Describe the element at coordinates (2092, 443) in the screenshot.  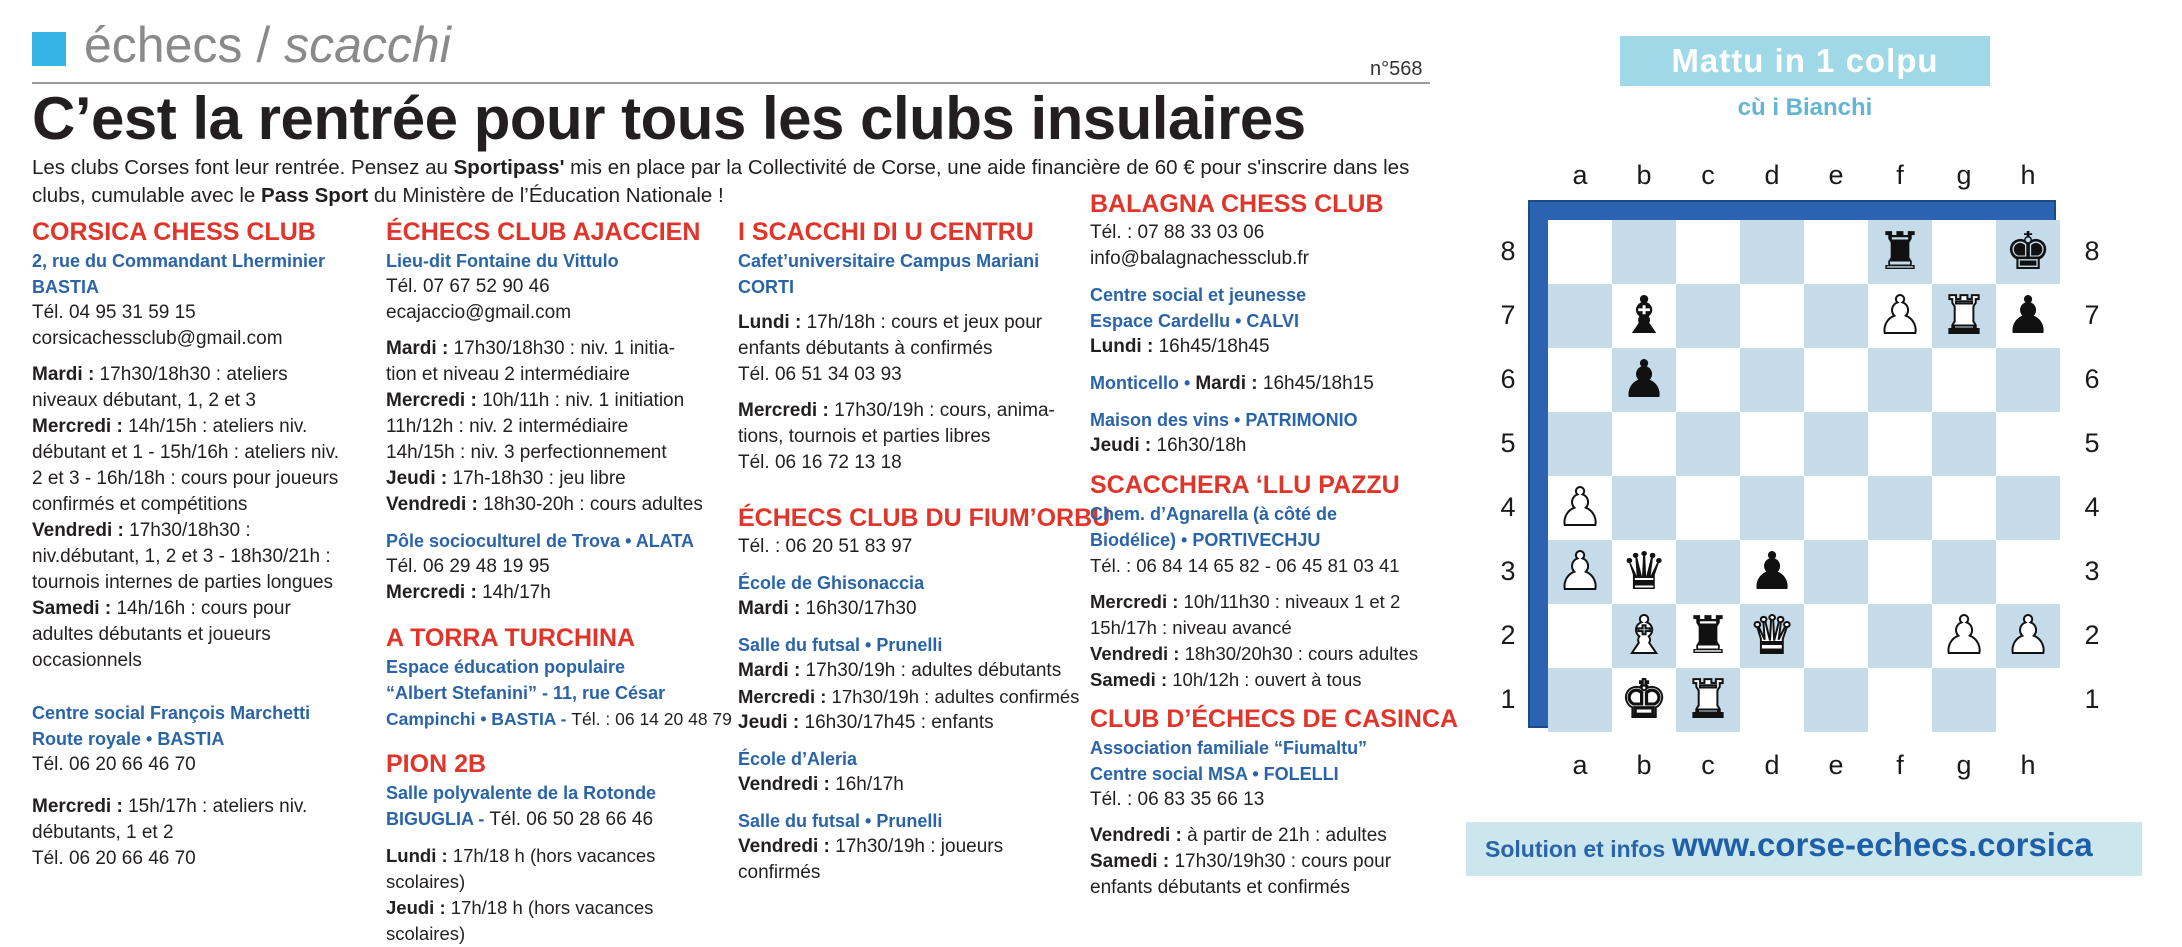
I see `rank-label: 5` at that location.